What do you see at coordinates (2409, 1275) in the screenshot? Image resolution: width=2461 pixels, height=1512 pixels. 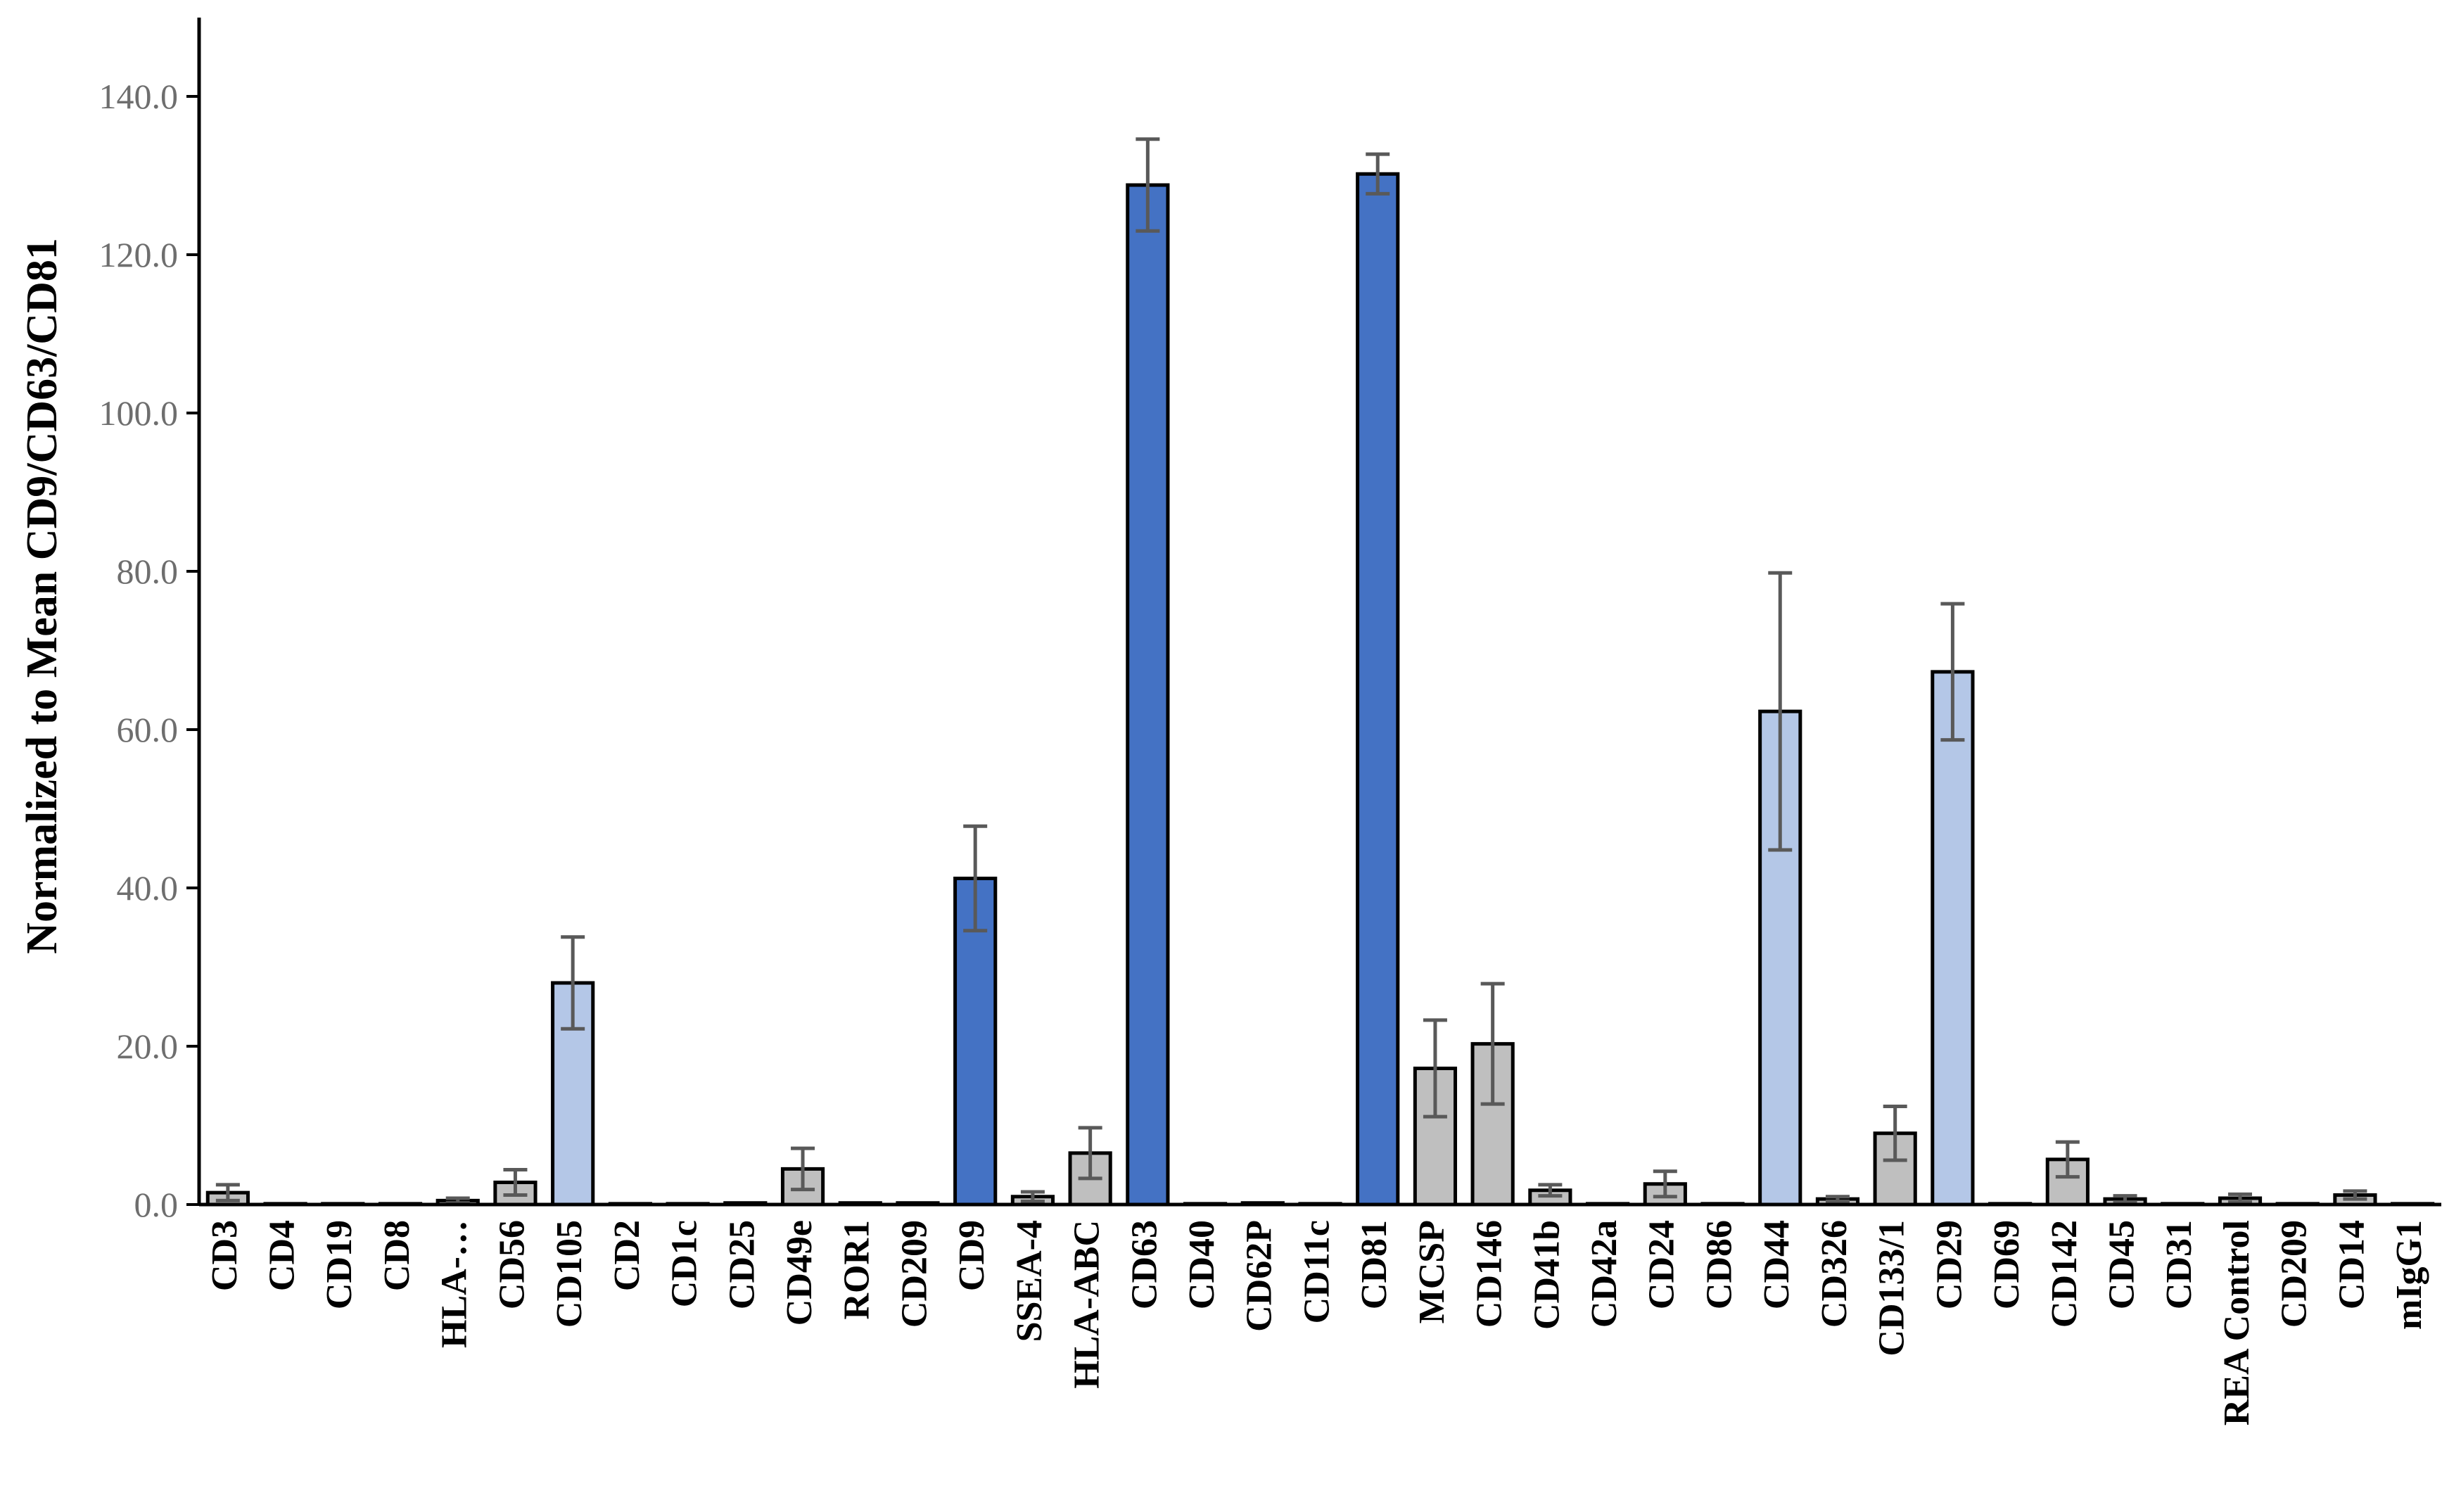 I see `x-tick-label: mIgG1` at bounding box center [2409, 1275].